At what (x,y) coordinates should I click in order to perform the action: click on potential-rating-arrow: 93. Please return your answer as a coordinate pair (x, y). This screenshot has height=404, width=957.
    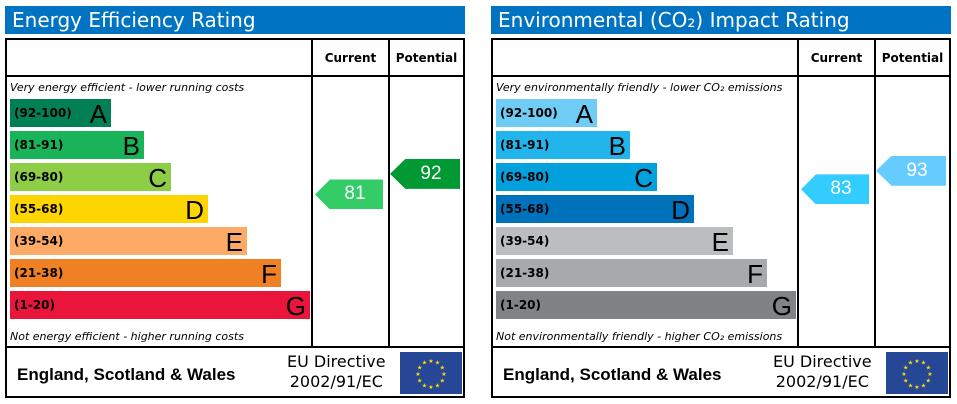
    Looking at the image, I should click on (911, 170).